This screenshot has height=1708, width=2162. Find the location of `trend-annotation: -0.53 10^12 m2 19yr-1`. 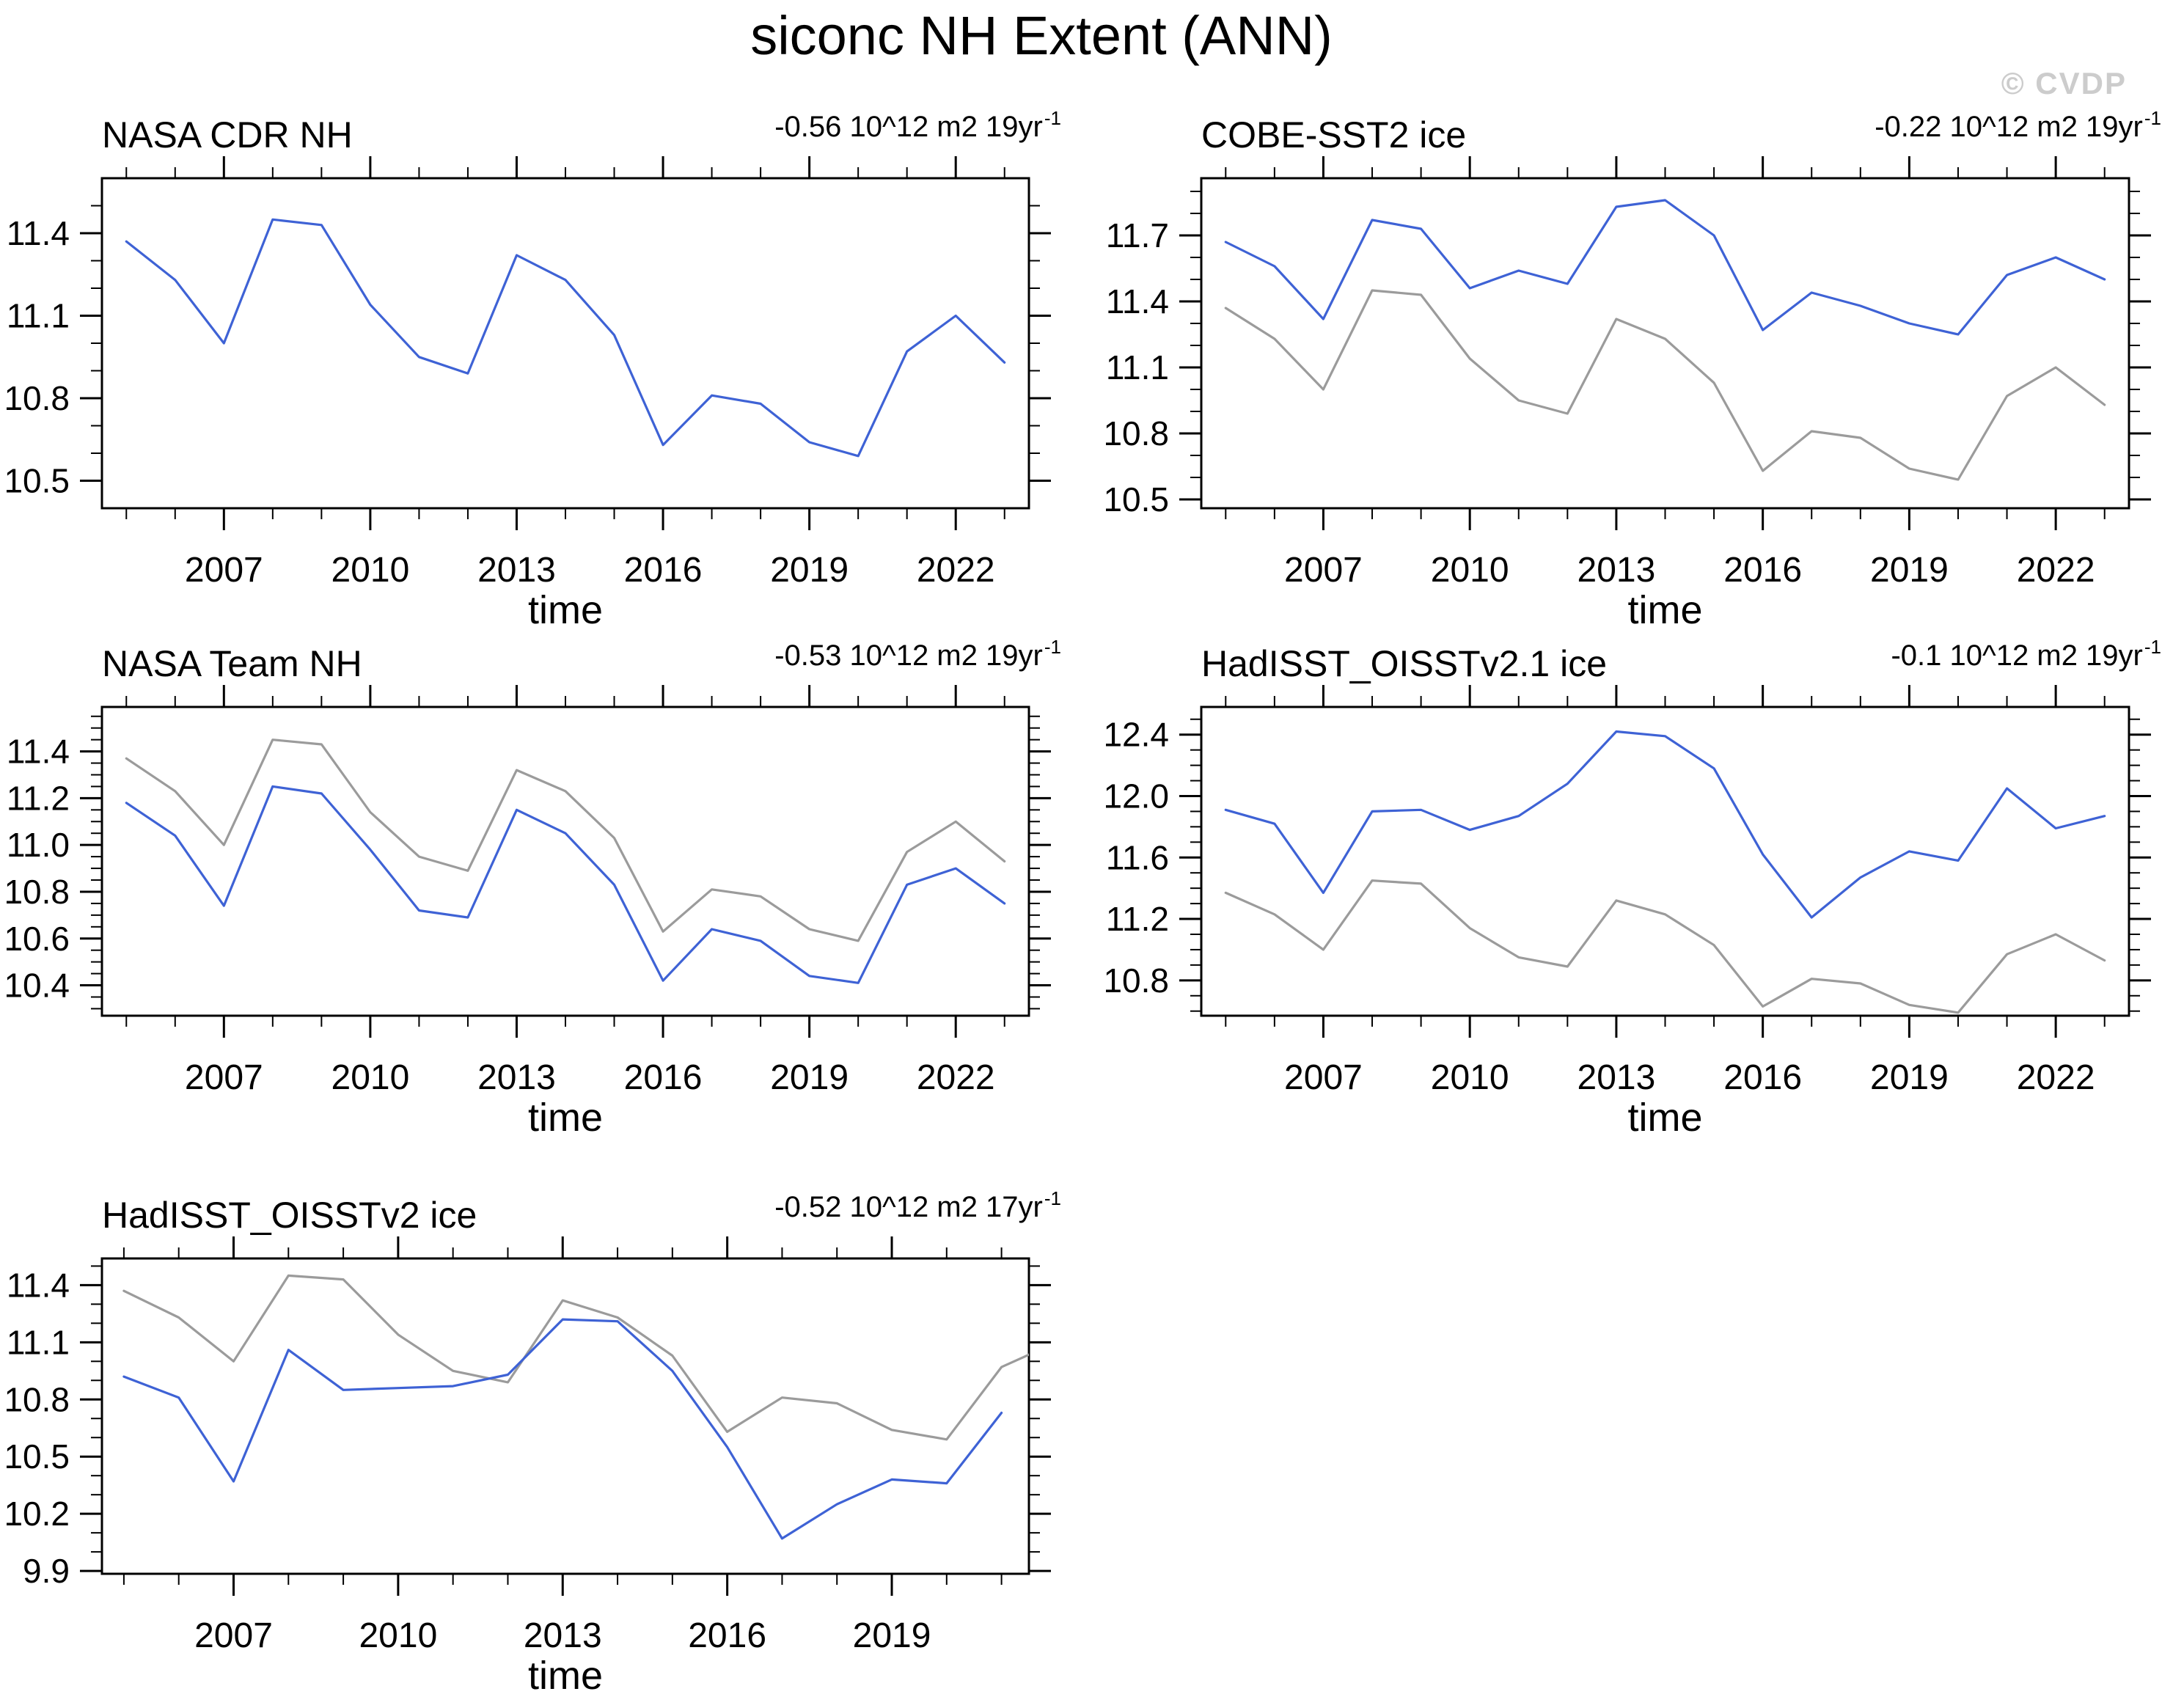

trend-annotation: -0.53 10^12 m2 19yr-1 is located at coordinates (918, 654).